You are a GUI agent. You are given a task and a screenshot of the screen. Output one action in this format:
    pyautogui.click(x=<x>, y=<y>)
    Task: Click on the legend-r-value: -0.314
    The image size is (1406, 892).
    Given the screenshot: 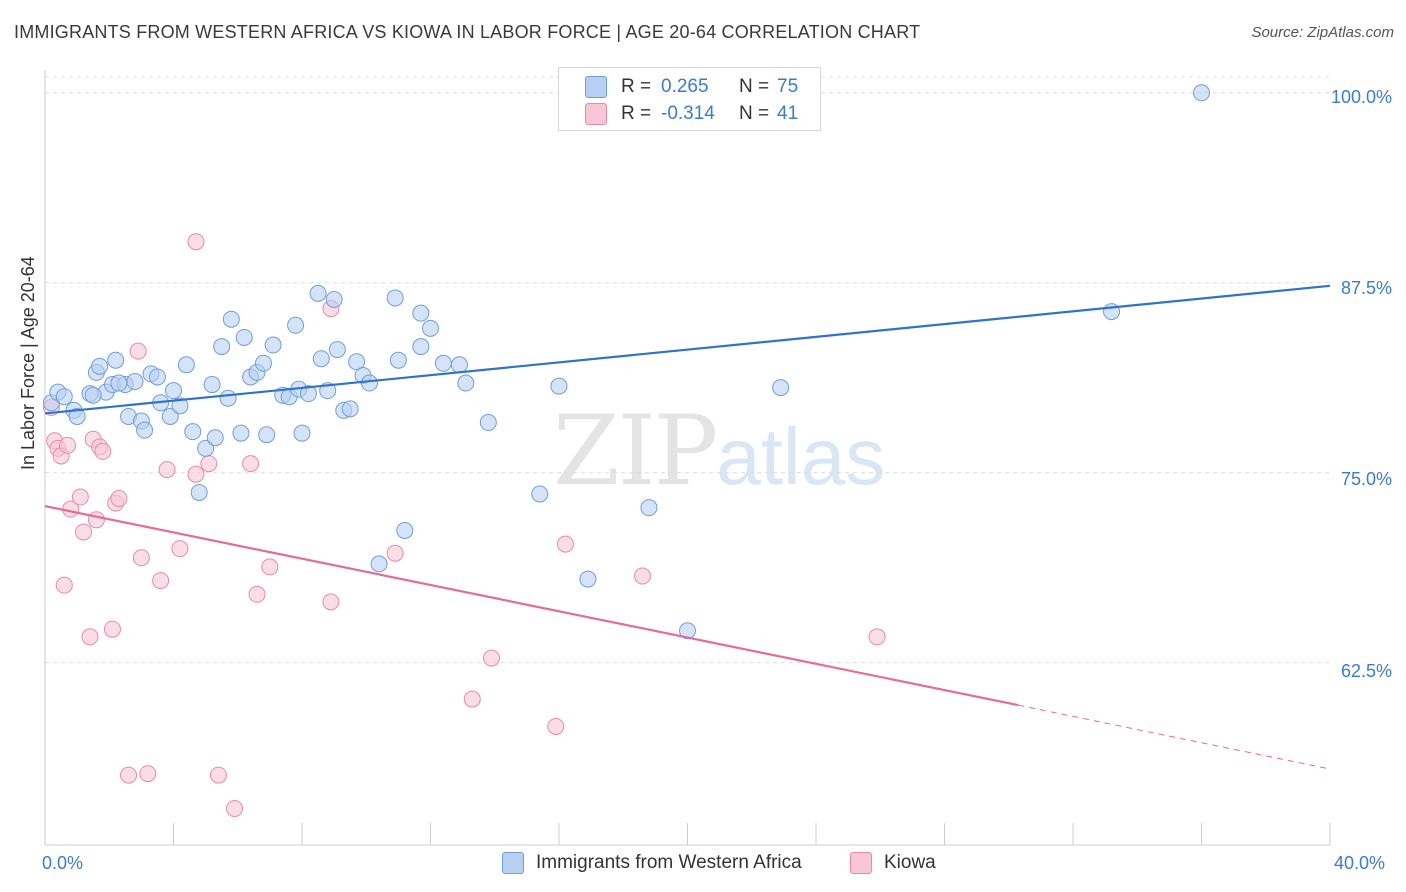 What is the action you would take?
    pyautogui.click(x=688, y=113)
    